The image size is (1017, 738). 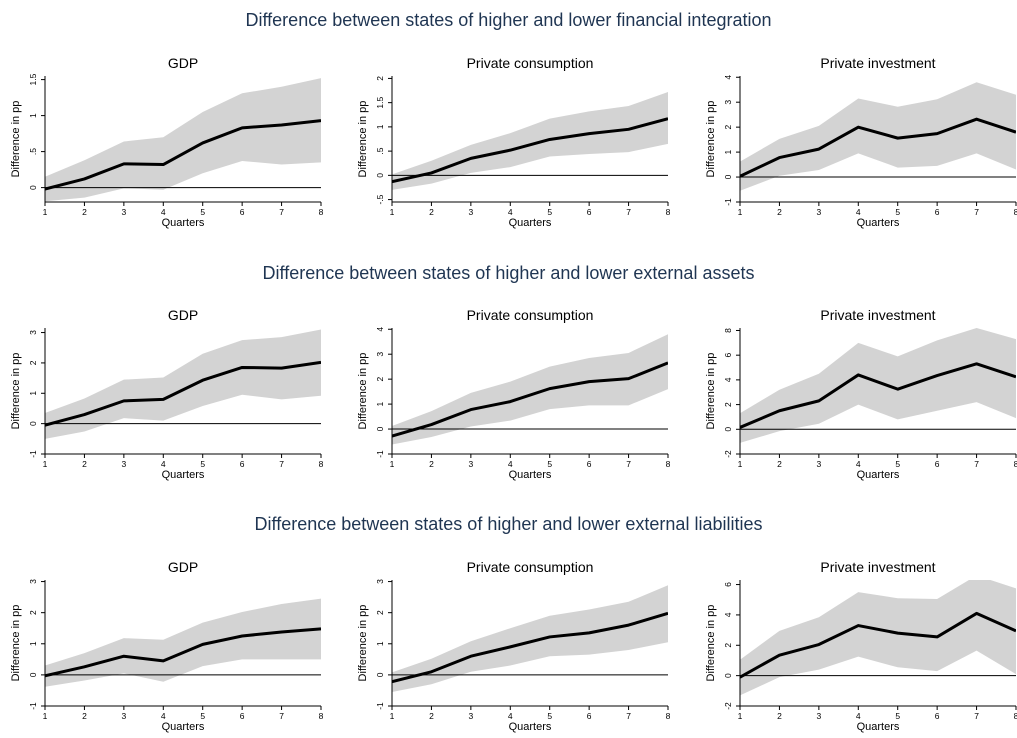 What do you see at coordinates (728, 584) in the screenshot?
I see `y-tick-label: 6` at bounding box center [728, 584].